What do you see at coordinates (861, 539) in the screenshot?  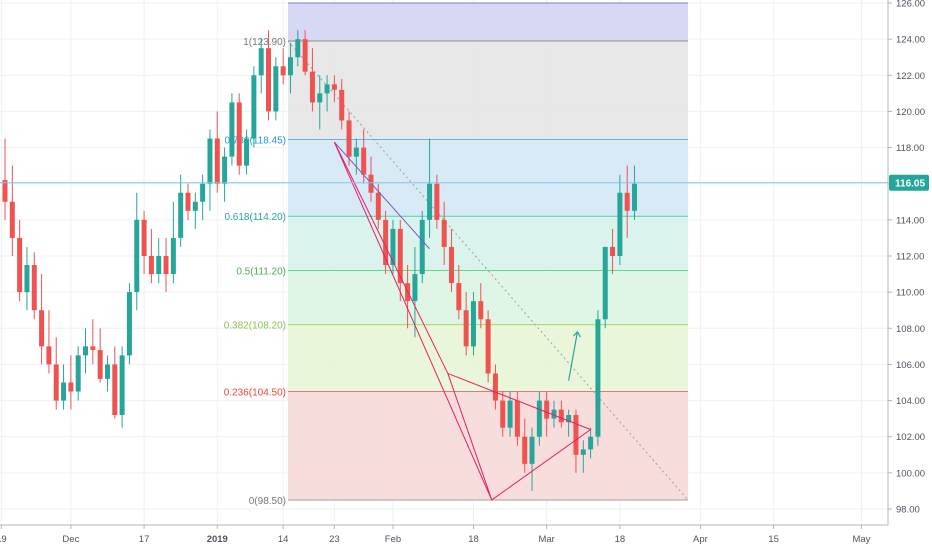 I see `time-tick-label: May` at bounding box center [861, 539].